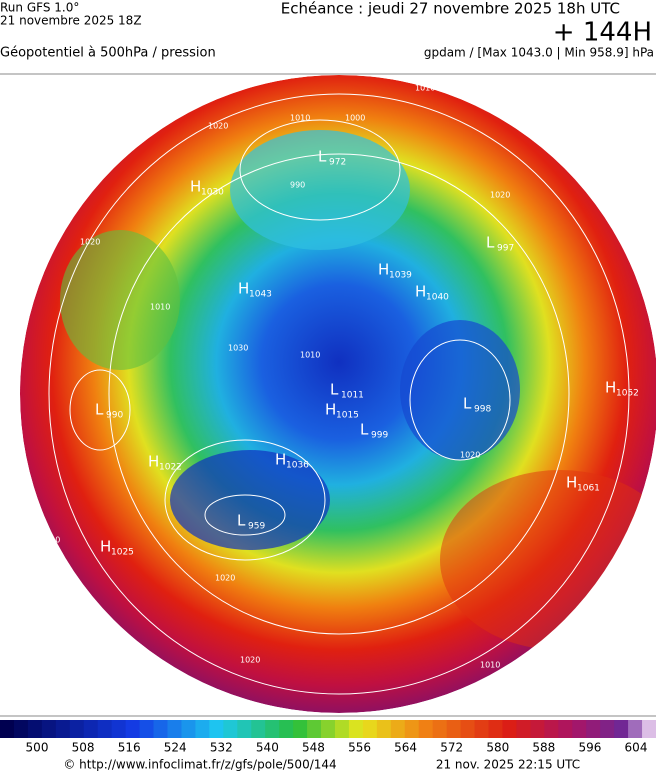 The height and width of the screenshot is (777, 656). I want to click on center-value: 959, so click(256, 527).